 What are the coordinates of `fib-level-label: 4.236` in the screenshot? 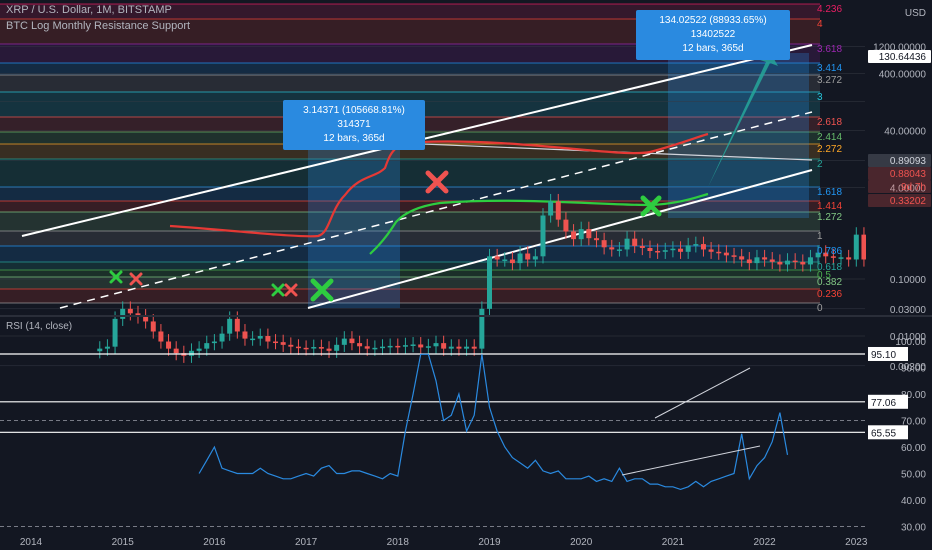 It's located at (829, 9).